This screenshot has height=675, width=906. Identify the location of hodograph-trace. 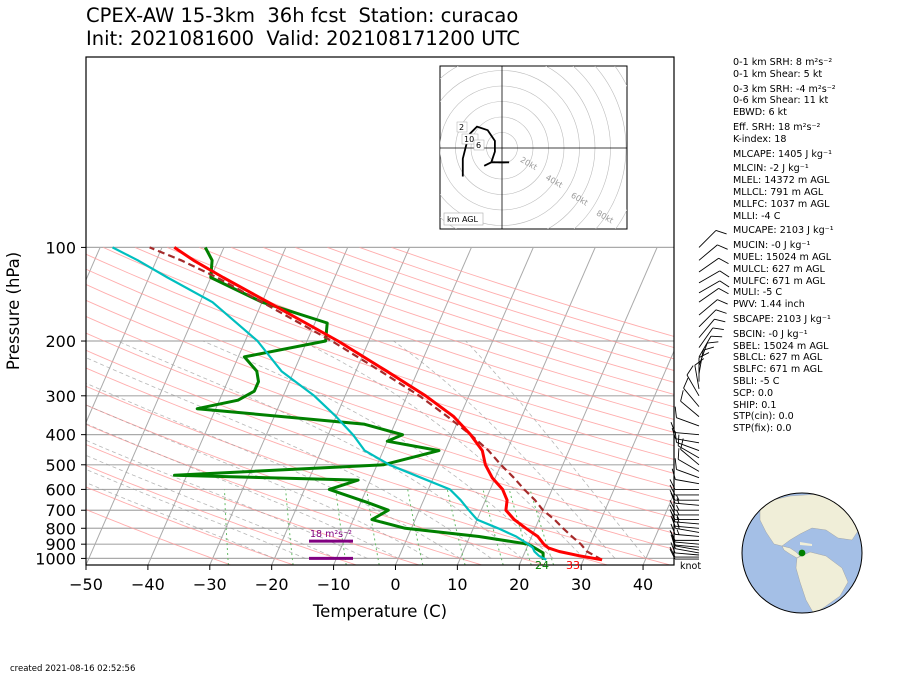
(485, 151).